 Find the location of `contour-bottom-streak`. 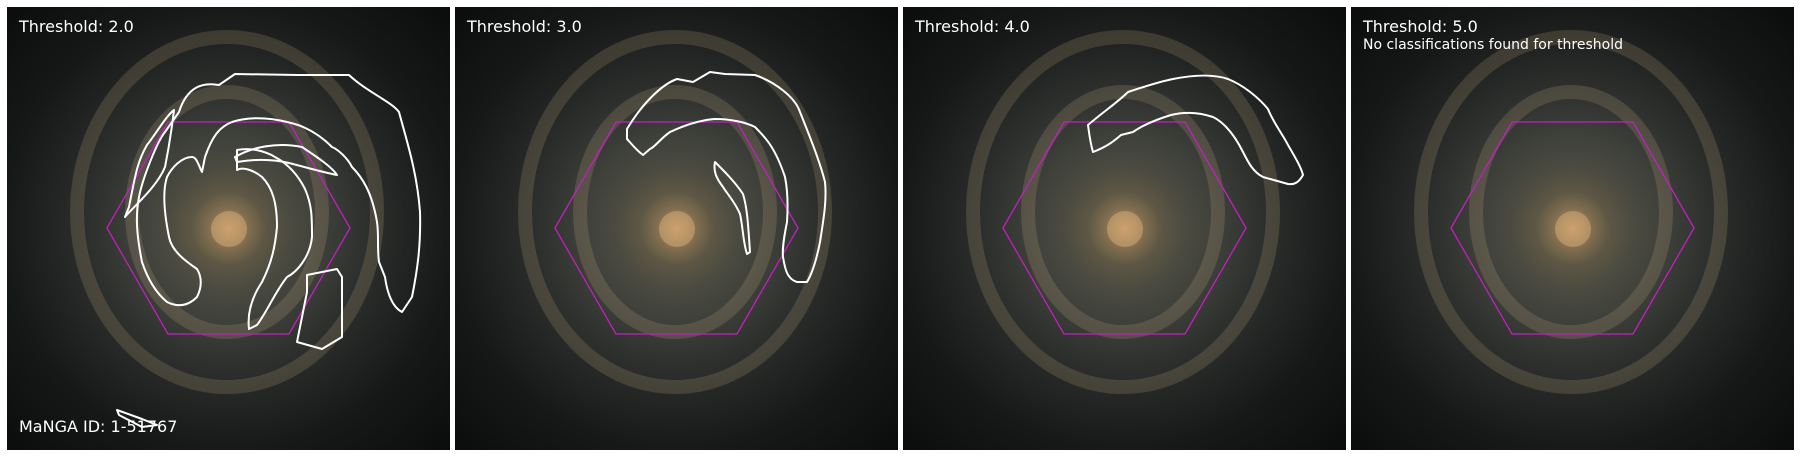

contour-bottom-streak is located at coordinates (137, 418).